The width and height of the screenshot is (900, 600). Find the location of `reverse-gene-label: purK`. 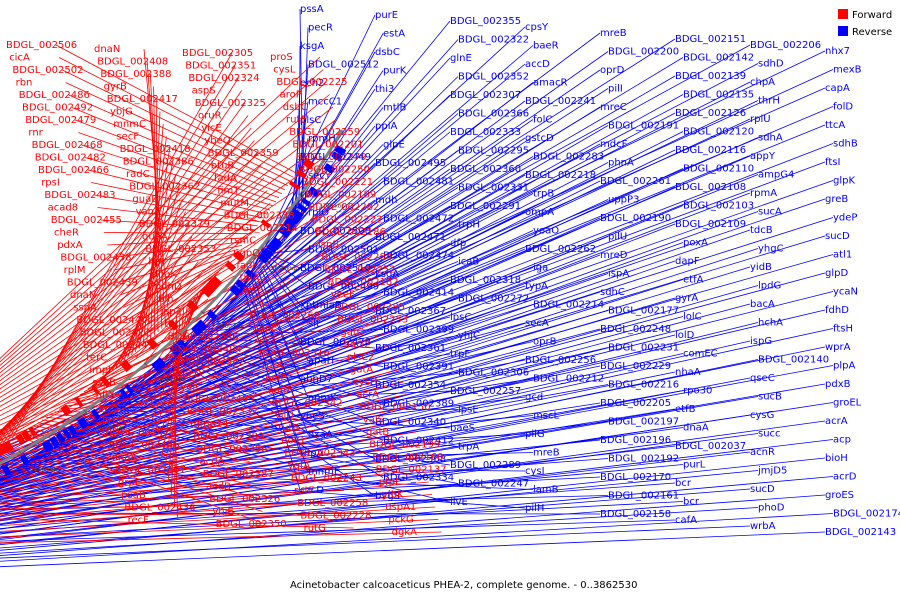

reverse-gene-label: purK is located at coordinates (395, 71).